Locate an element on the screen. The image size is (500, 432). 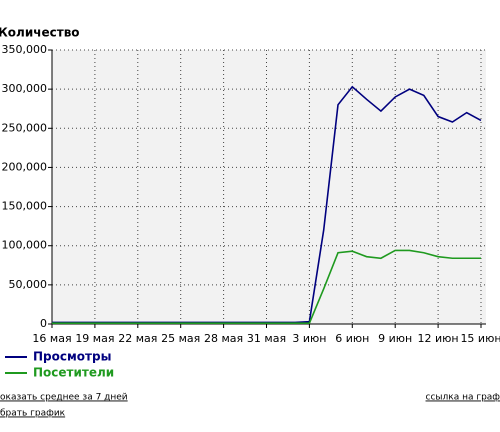
x-tick-label: 6 июн is located at coordinates (352, 338).